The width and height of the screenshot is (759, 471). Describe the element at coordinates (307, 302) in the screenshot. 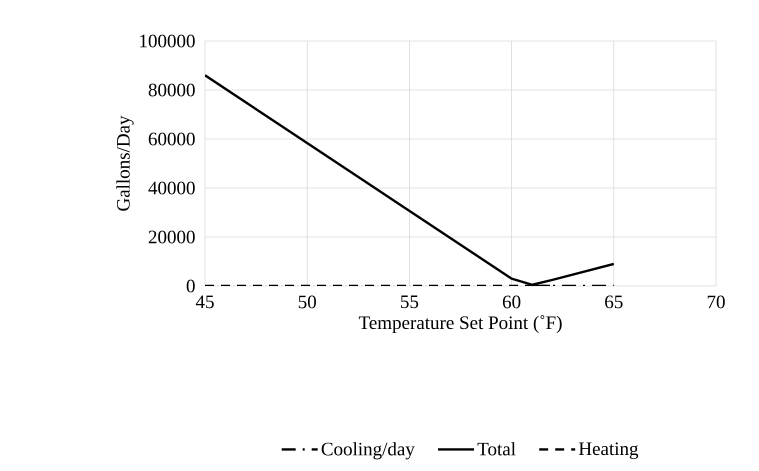

I see `x-tick-label: 50` at that location.